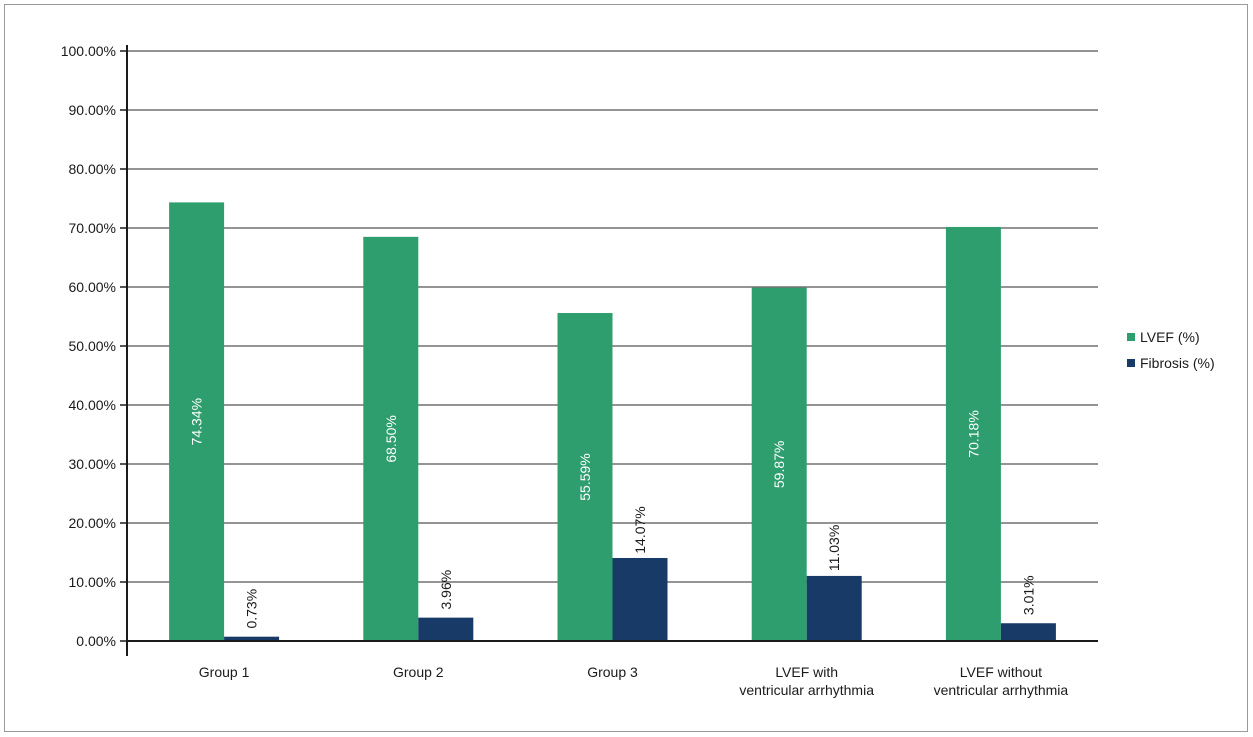 The width and height of the screenshot is (1253, 737). I want to click on data-label-fibrosis: 0.73%, so click(252, 609).